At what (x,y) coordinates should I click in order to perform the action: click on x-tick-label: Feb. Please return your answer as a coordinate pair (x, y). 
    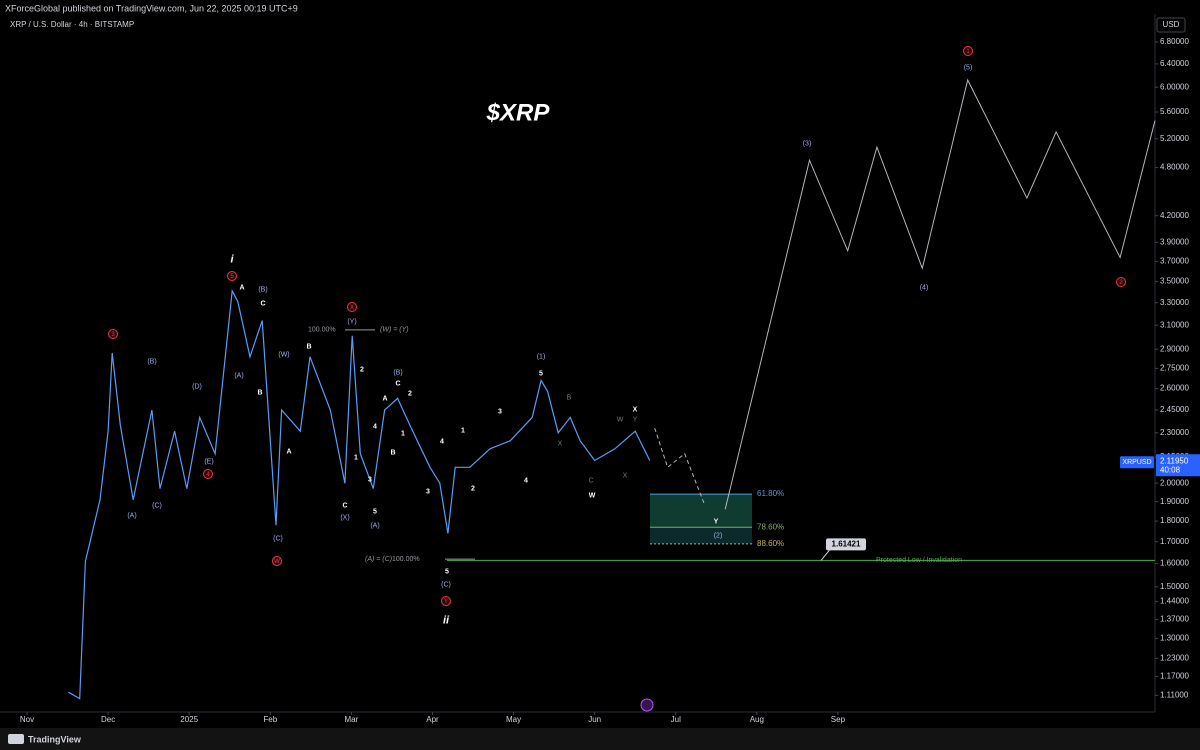
    Looking at the image, I should click on (270, 719).